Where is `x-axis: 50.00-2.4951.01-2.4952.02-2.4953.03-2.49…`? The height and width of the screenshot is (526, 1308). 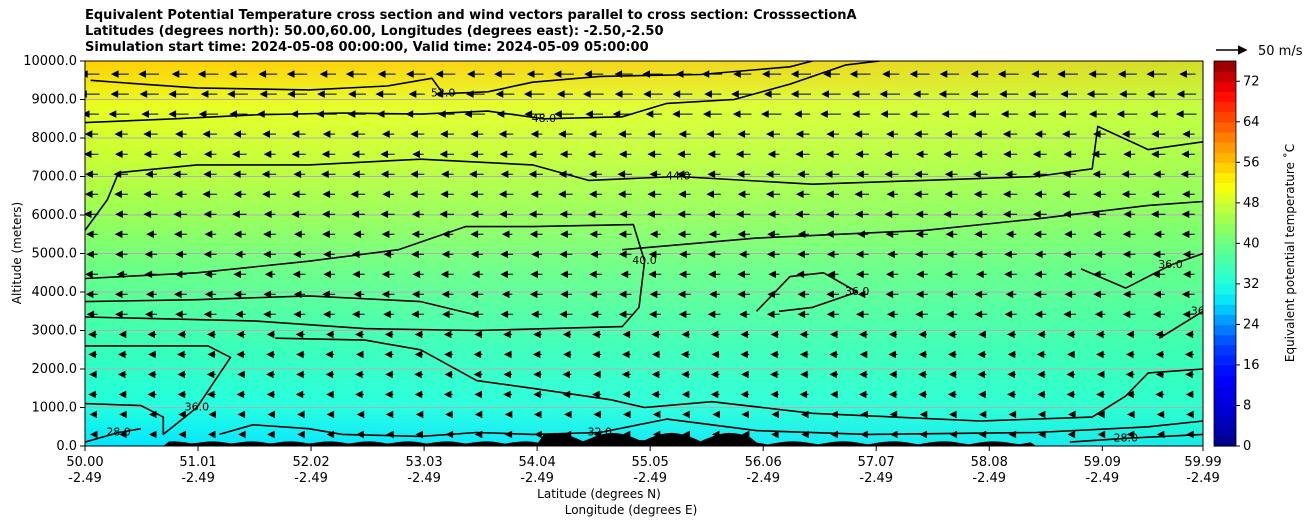 x-axis: 50.00-2.4951.01-2.4952.02-2.4953.03-2.49… is located at coordinates (644, 466).